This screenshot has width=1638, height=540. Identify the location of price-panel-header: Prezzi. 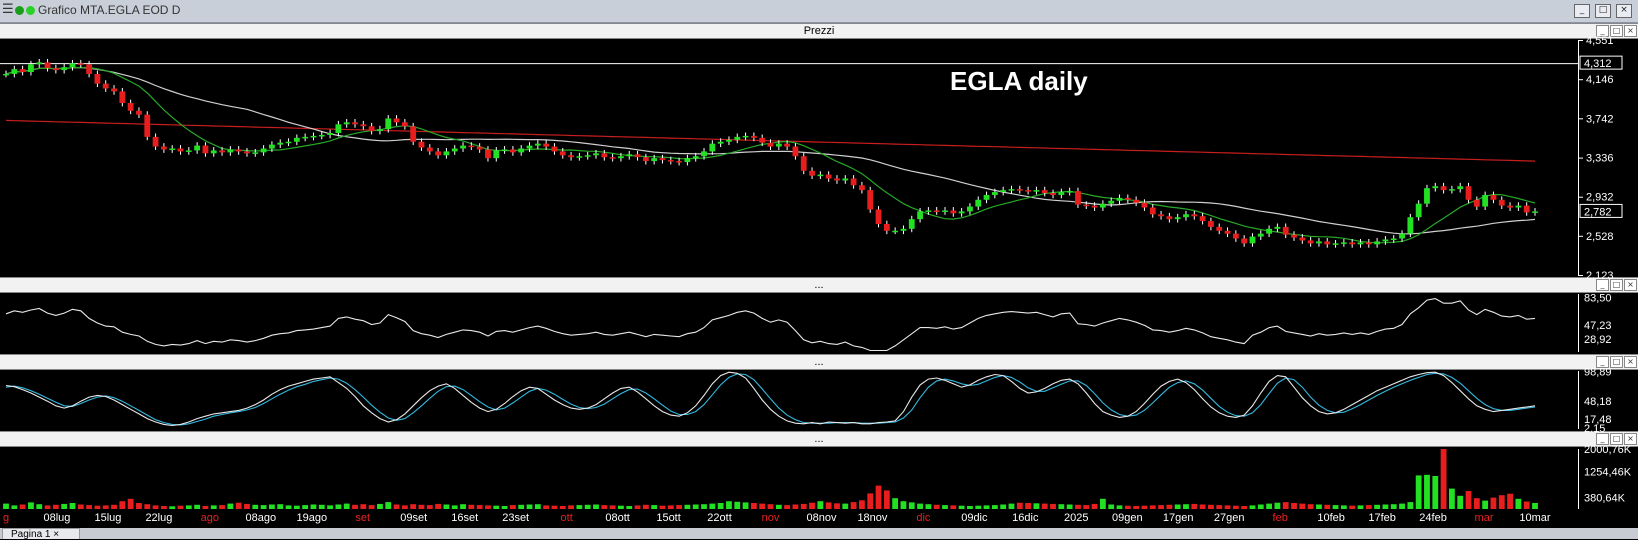
(819, 31).